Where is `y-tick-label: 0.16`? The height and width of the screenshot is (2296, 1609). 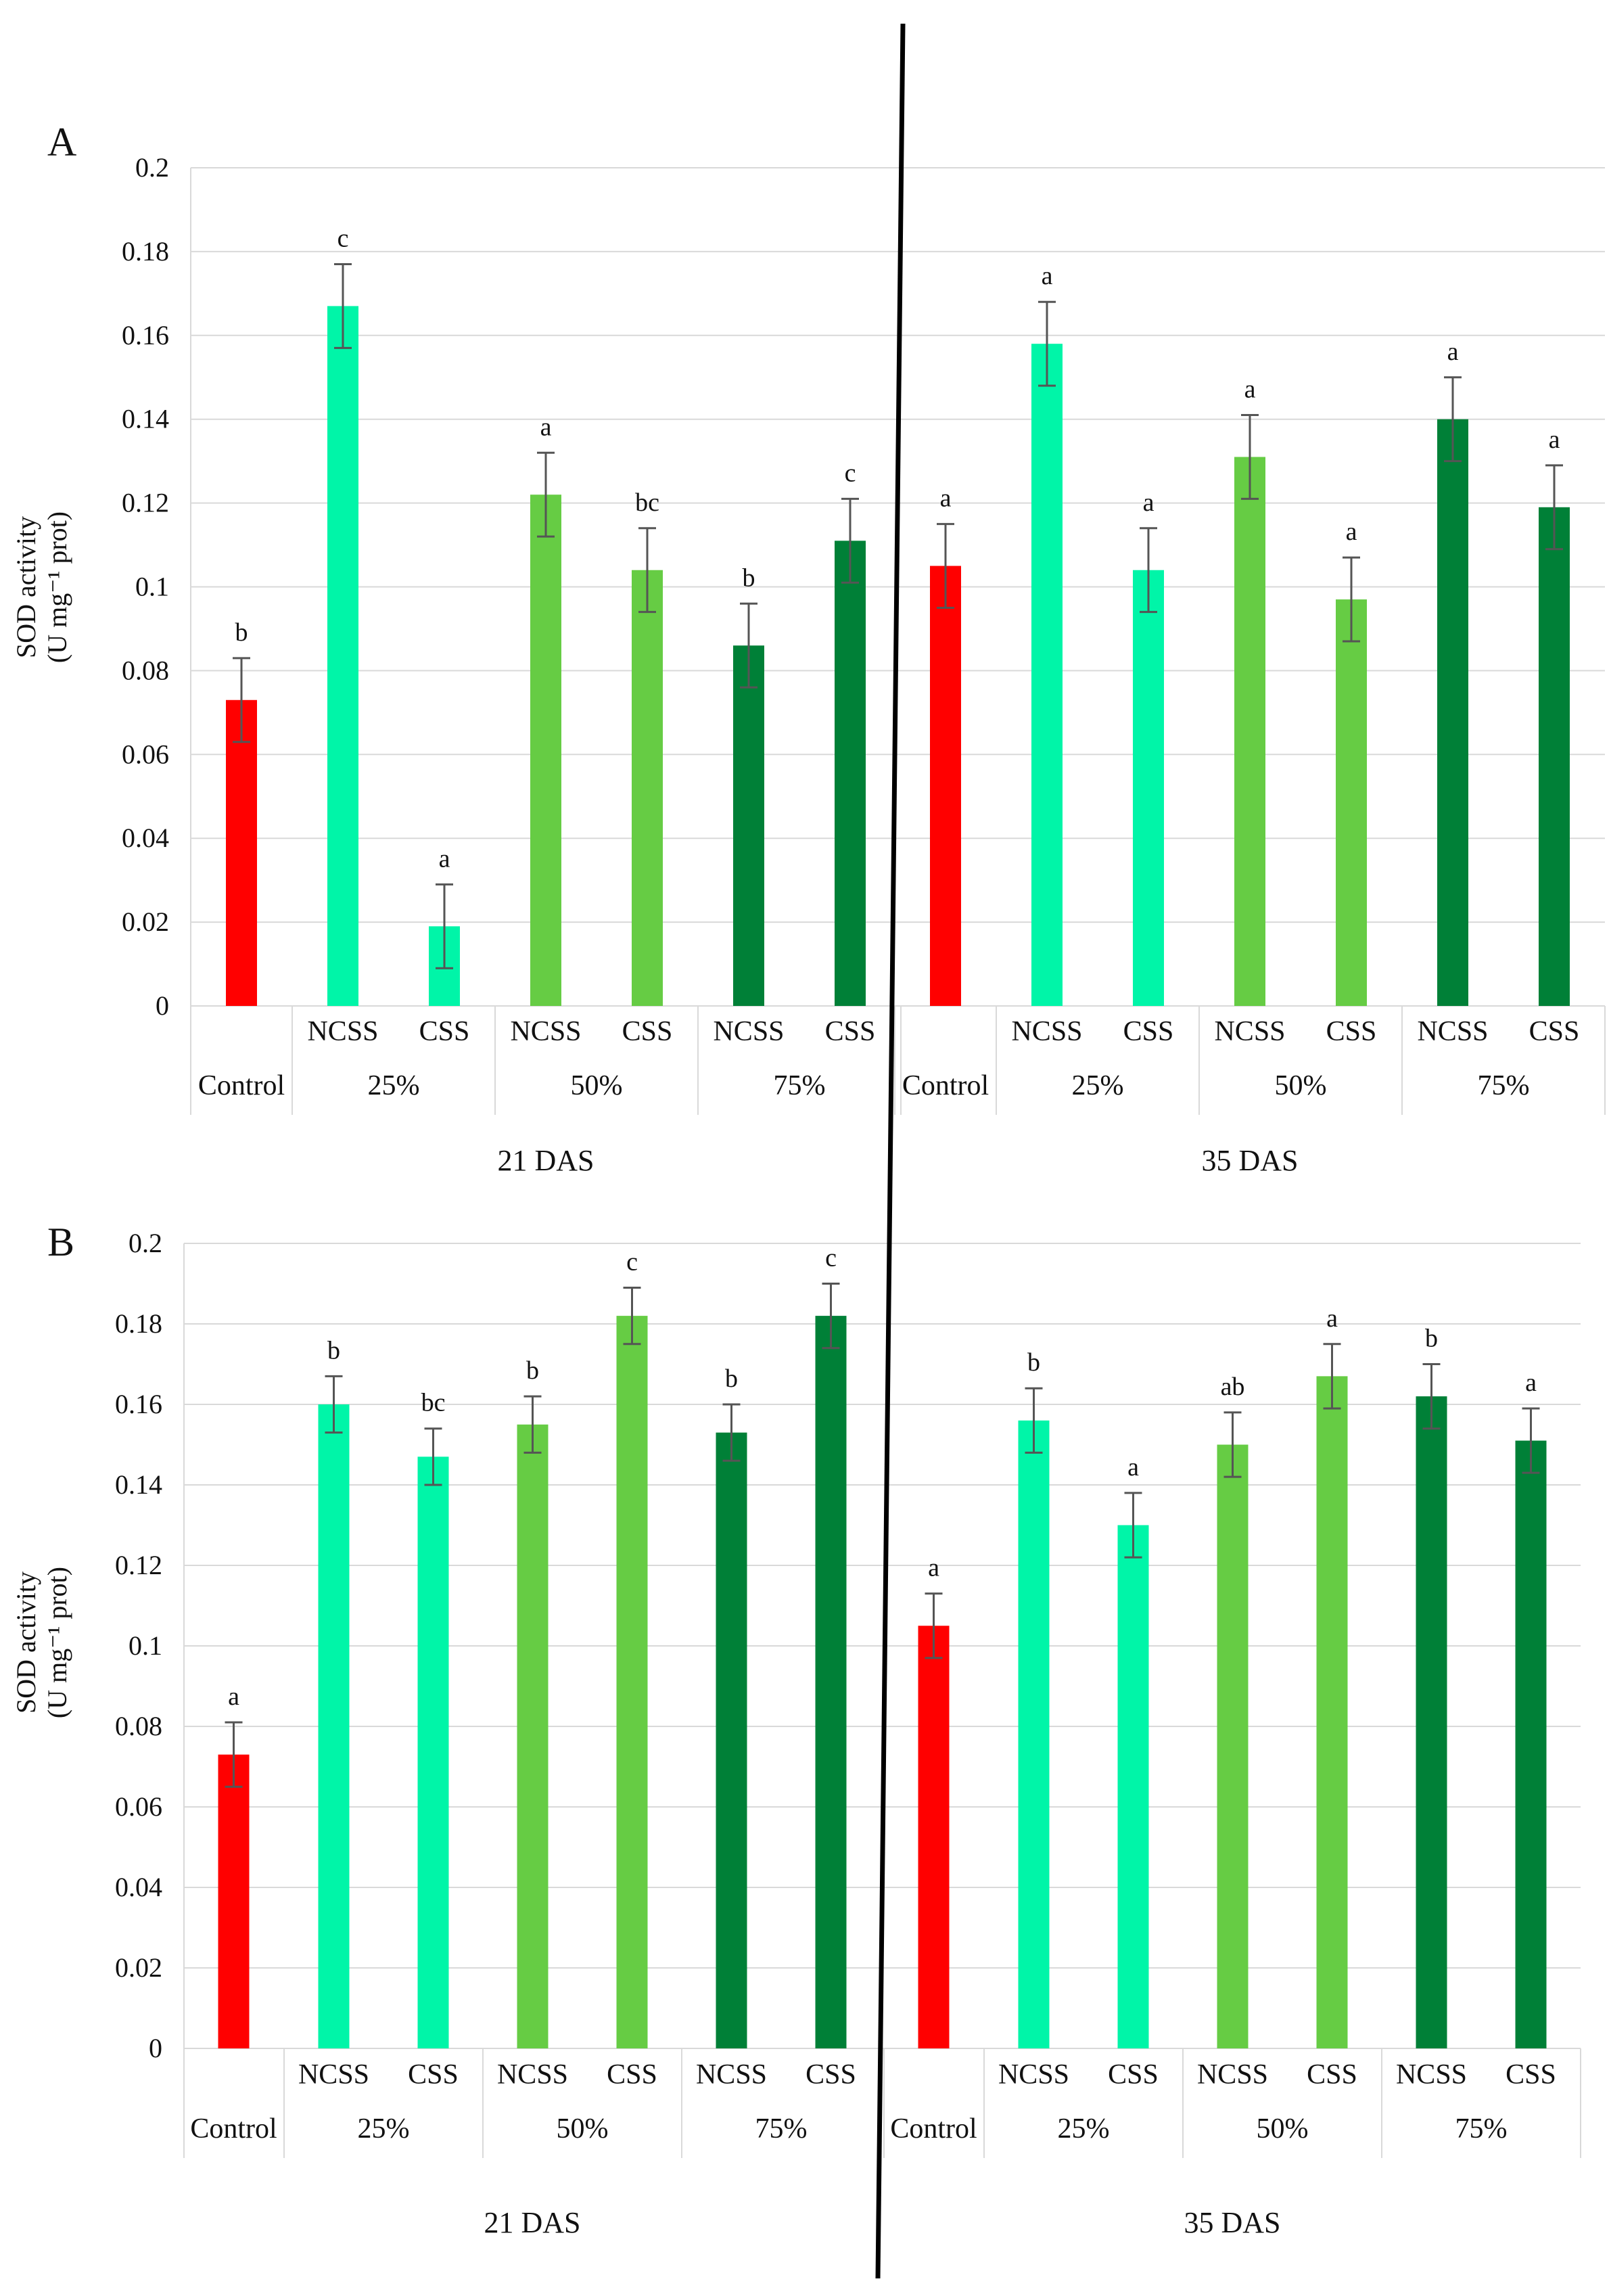 y-tick-label: 0.16 is located at coordinates (138, 1404).